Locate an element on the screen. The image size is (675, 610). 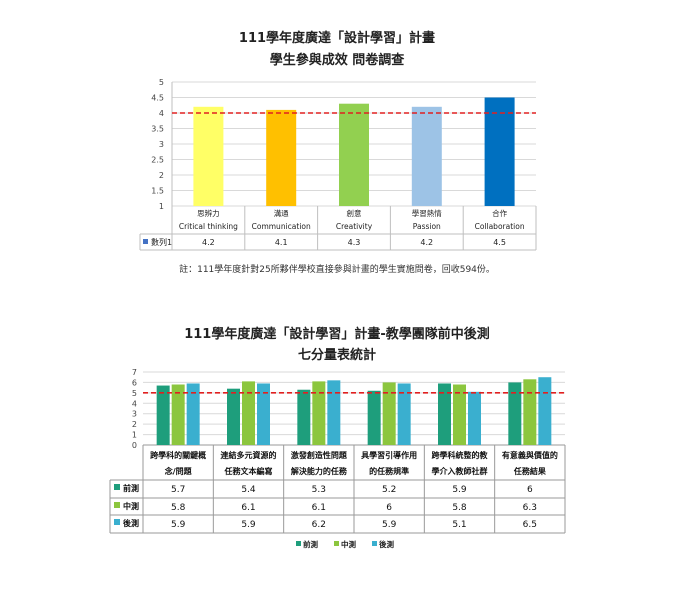
chart2-y-tick: 6 is located at coordinates (134, 382).